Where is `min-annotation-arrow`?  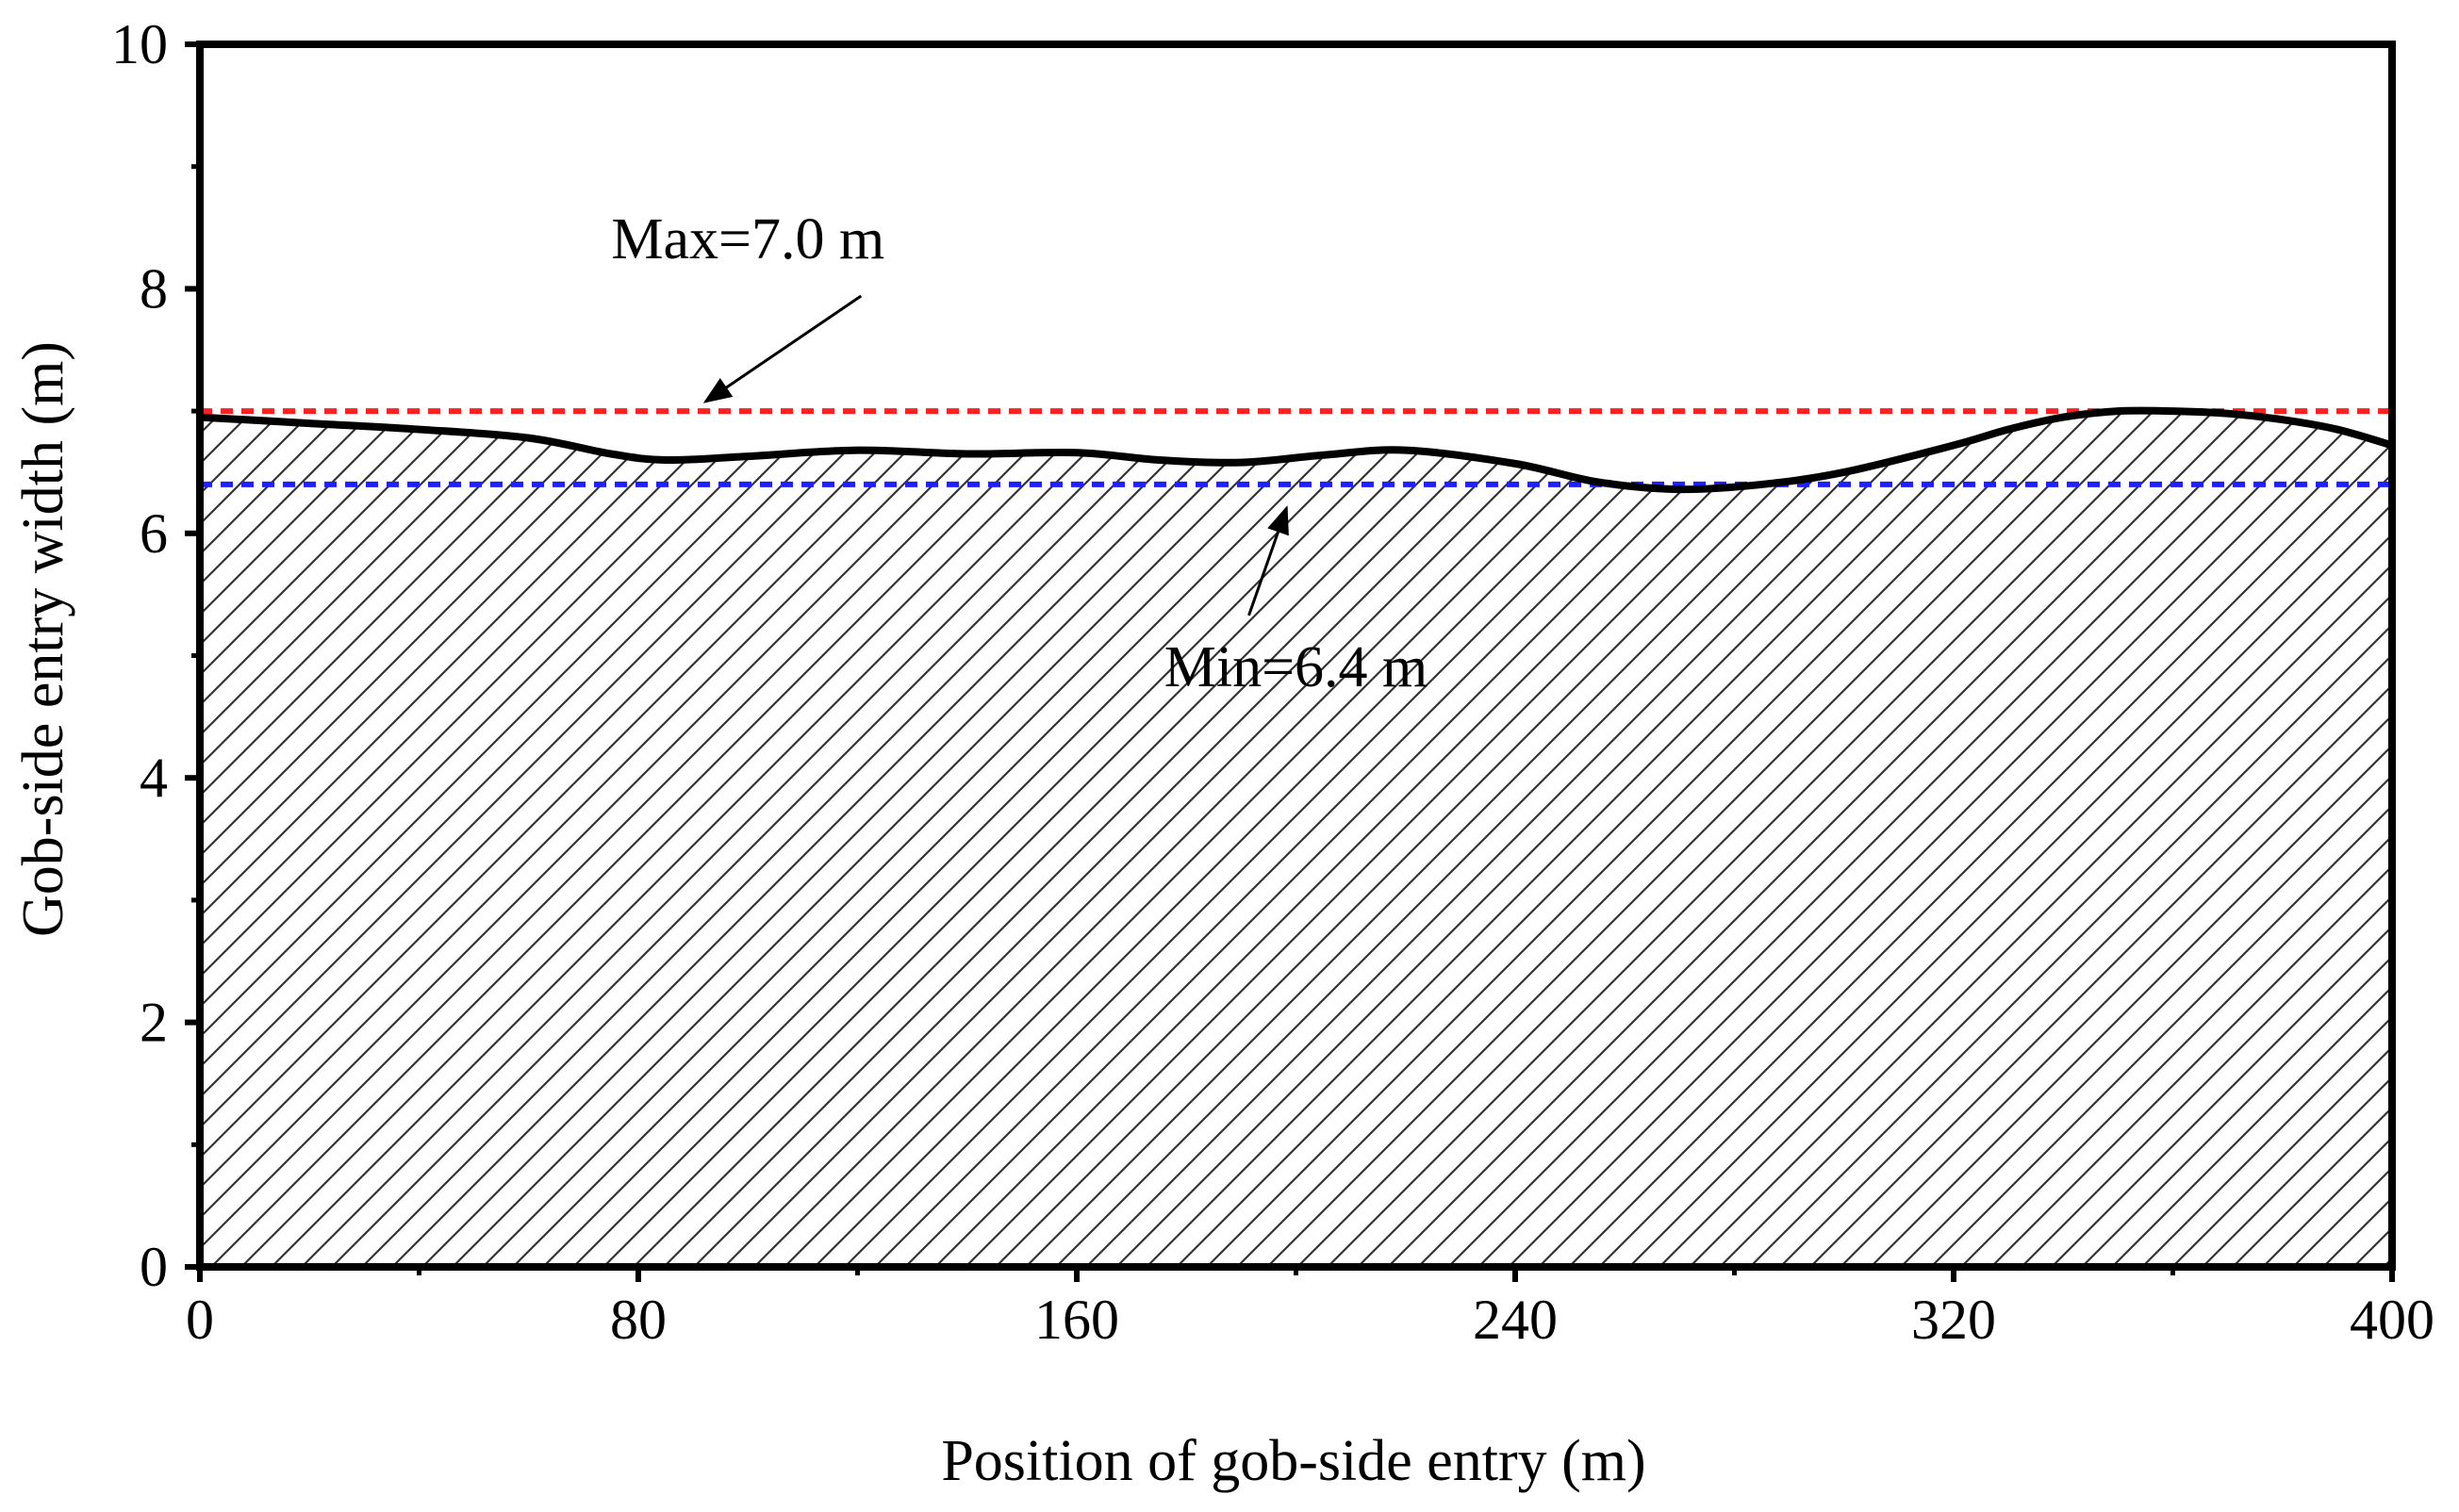 min-annotation-arrow is located at coordinates (1268, 561).